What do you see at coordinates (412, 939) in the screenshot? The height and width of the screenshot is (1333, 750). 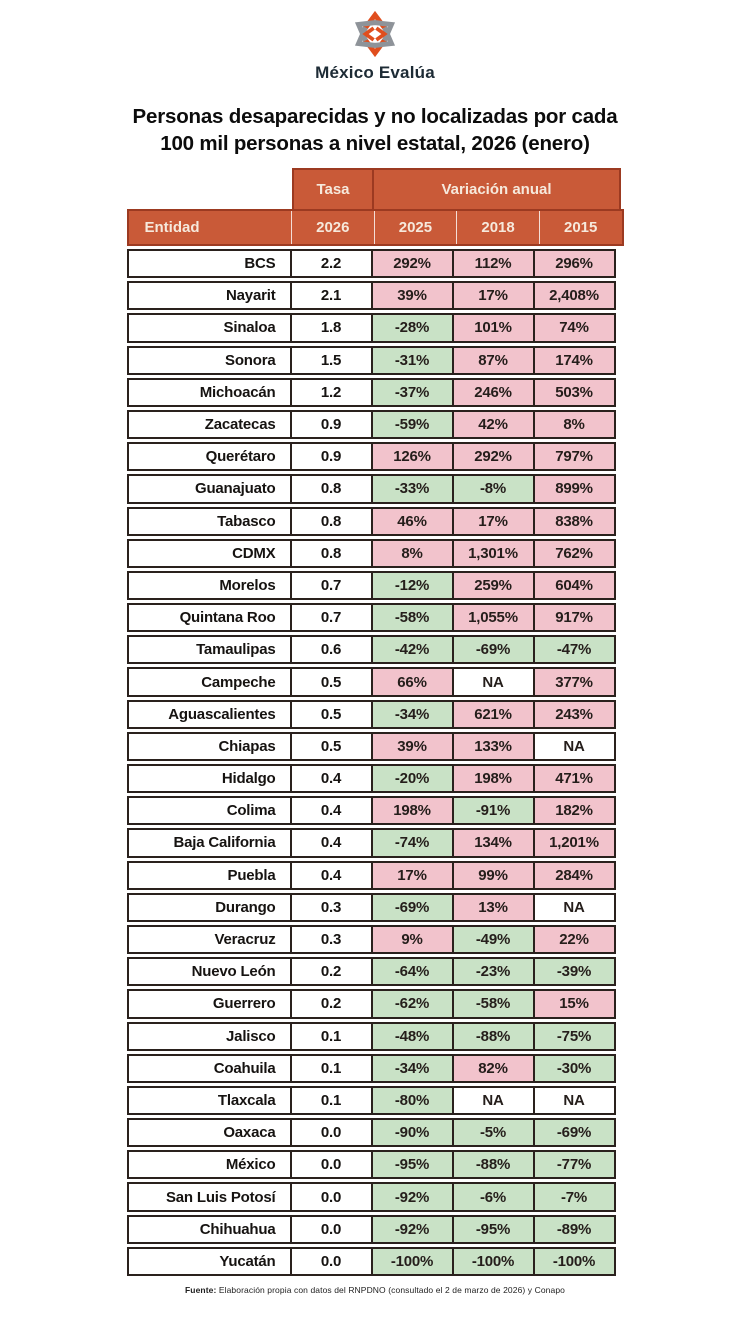 I see `variation-cell: 9%` at bounding box center [412, 939].